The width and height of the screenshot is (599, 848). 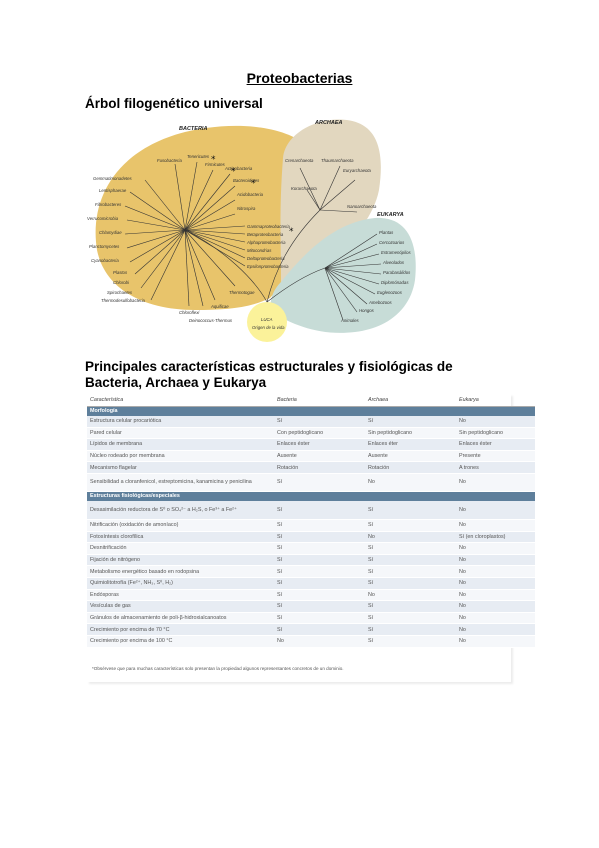 I want to click on bacteria-domain-blob, so click(x=208, y=217).